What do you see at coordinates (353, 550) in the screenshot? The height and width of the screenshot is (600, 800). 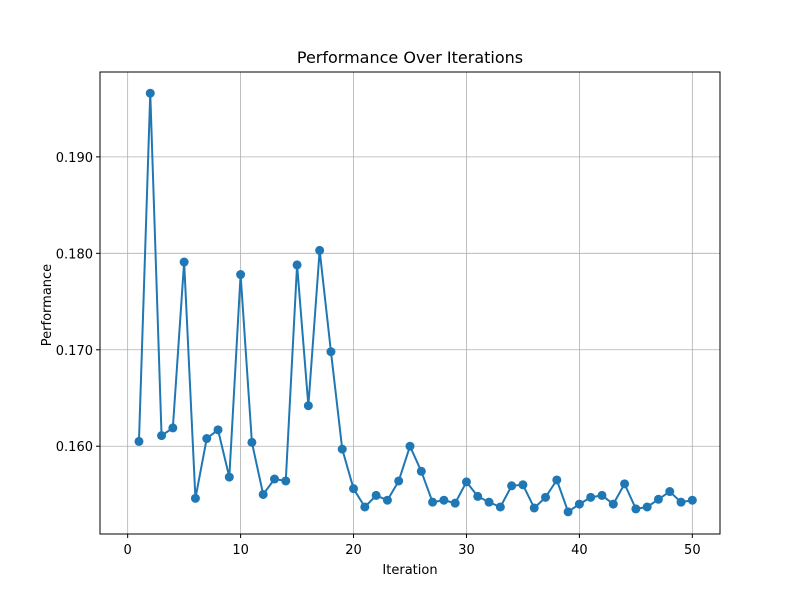 I see `x-tick-label-2: 20` at bounding box center [353, 550].